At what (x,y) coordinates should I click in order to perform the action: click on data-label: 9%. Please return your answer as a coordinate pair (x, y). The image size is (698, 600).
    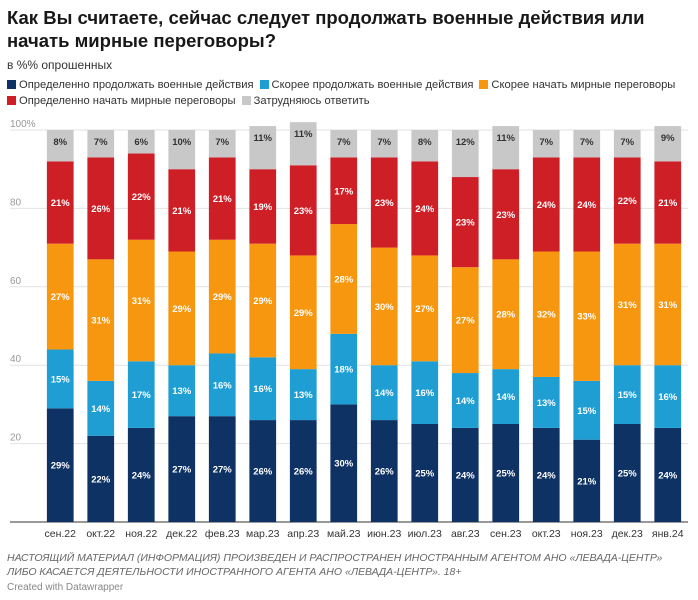
    Looking at the image, I should click on (668, 138).